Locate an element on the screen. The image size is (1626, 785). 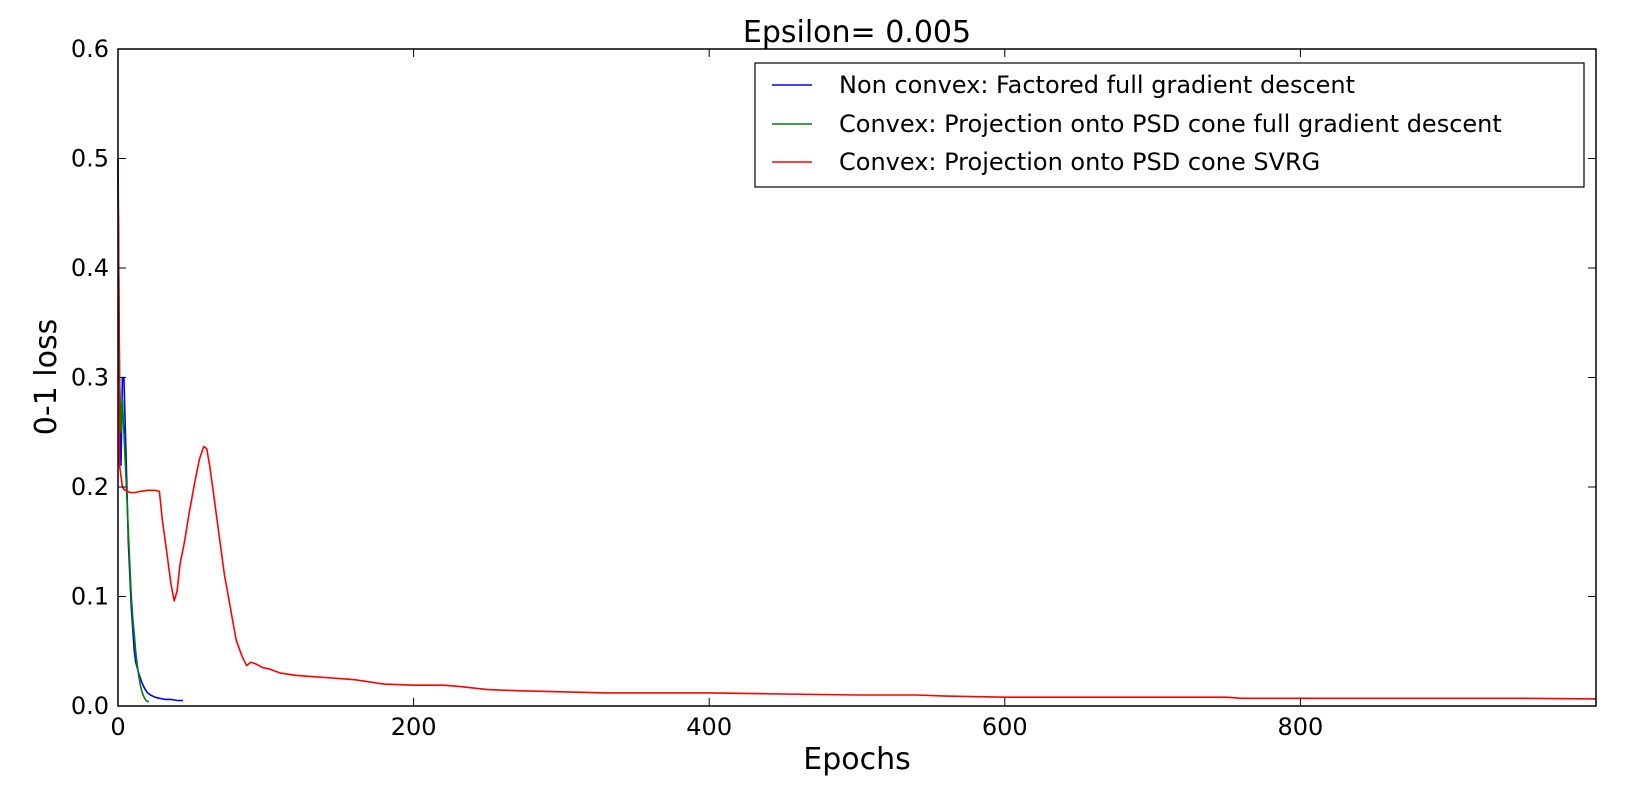
x-tick-label-3: 600 is located at coordinates (1005, 727).